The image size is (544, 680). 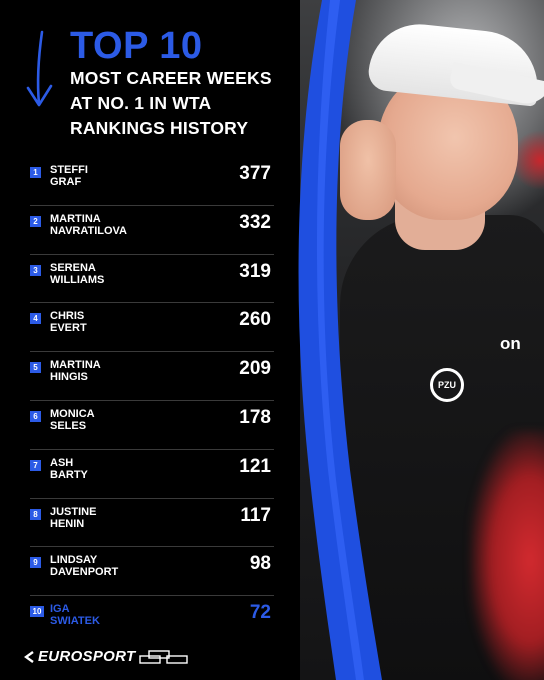 What do you see at coordinates (159, 128) in the screenshot?
I see `subtitle-line: RANKINGS HISTORY` at bounding box center [159, 128].